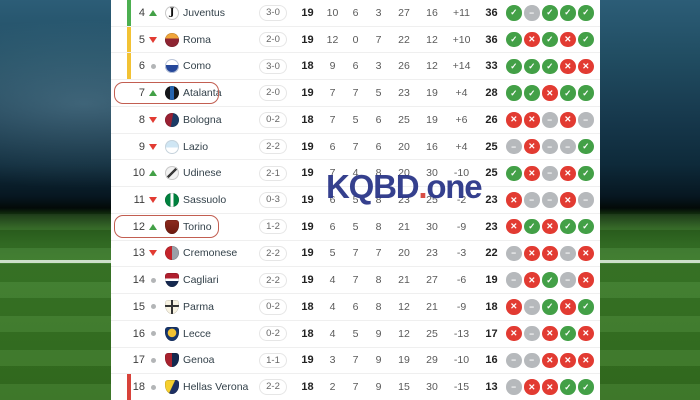 The width and height of the screenshot is (700, 400). What do you see at coordinates (355, 334) in the screenshot?
I see `table-row: 16 Lecce 0-2 18 4 5 9 12 25 -13 17 ✕ − ✕ ✓ ✕` at bounding box center [355, 334].